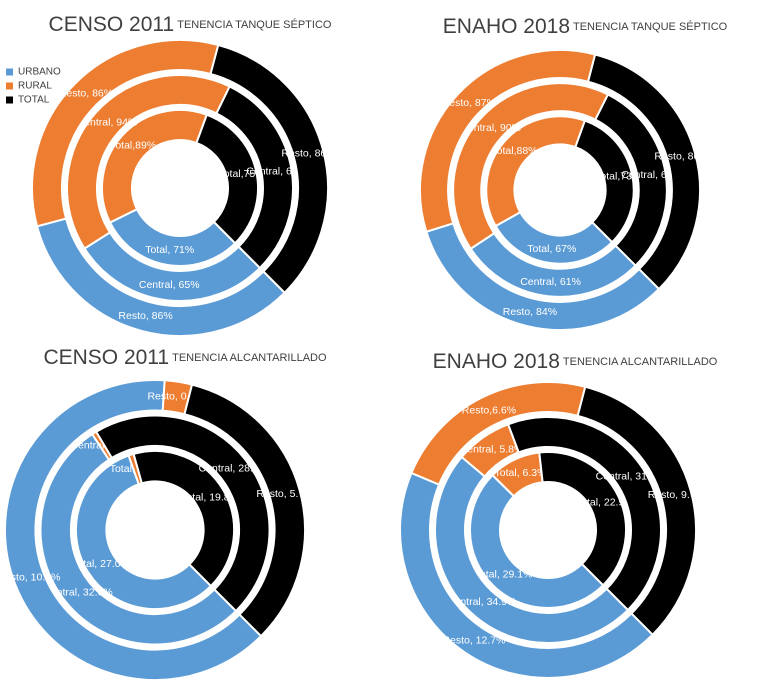 Image resolution: width=772 pixels, height=686 pixels. Describe the element at coordinates (521, 473) in the screenshot. I see `data-label: Total, 6.3%` at that location.